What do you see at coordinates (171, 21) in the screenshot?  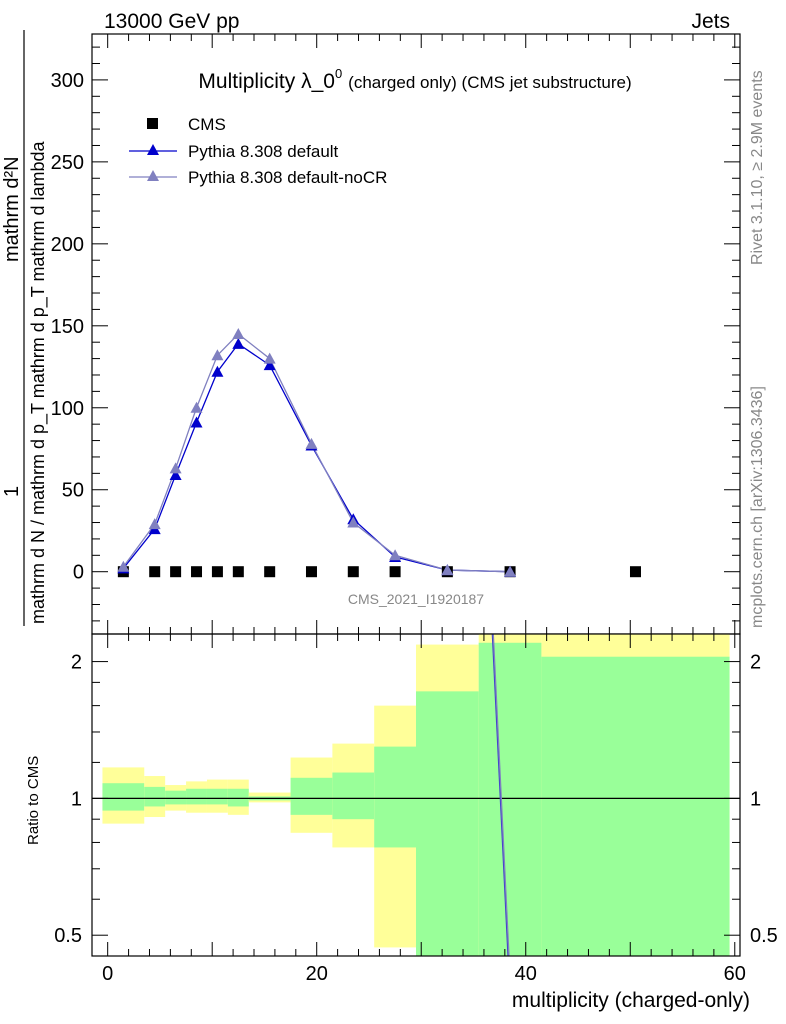 I see `header-left-label: 13000 GeV pp` at bounding box center [171, 21].